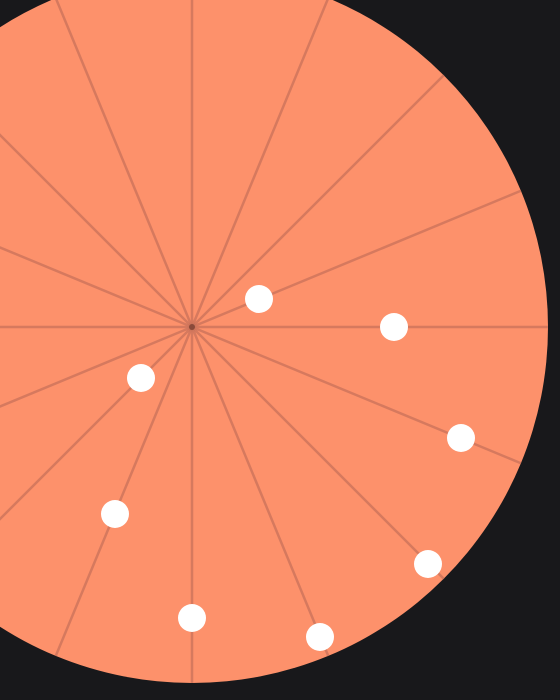 This screenshot has height=700, width=560. What do you see at coordinates (192, 327) in the screenshot?
I see `wheel-hub` at bounding box center [192, 327].